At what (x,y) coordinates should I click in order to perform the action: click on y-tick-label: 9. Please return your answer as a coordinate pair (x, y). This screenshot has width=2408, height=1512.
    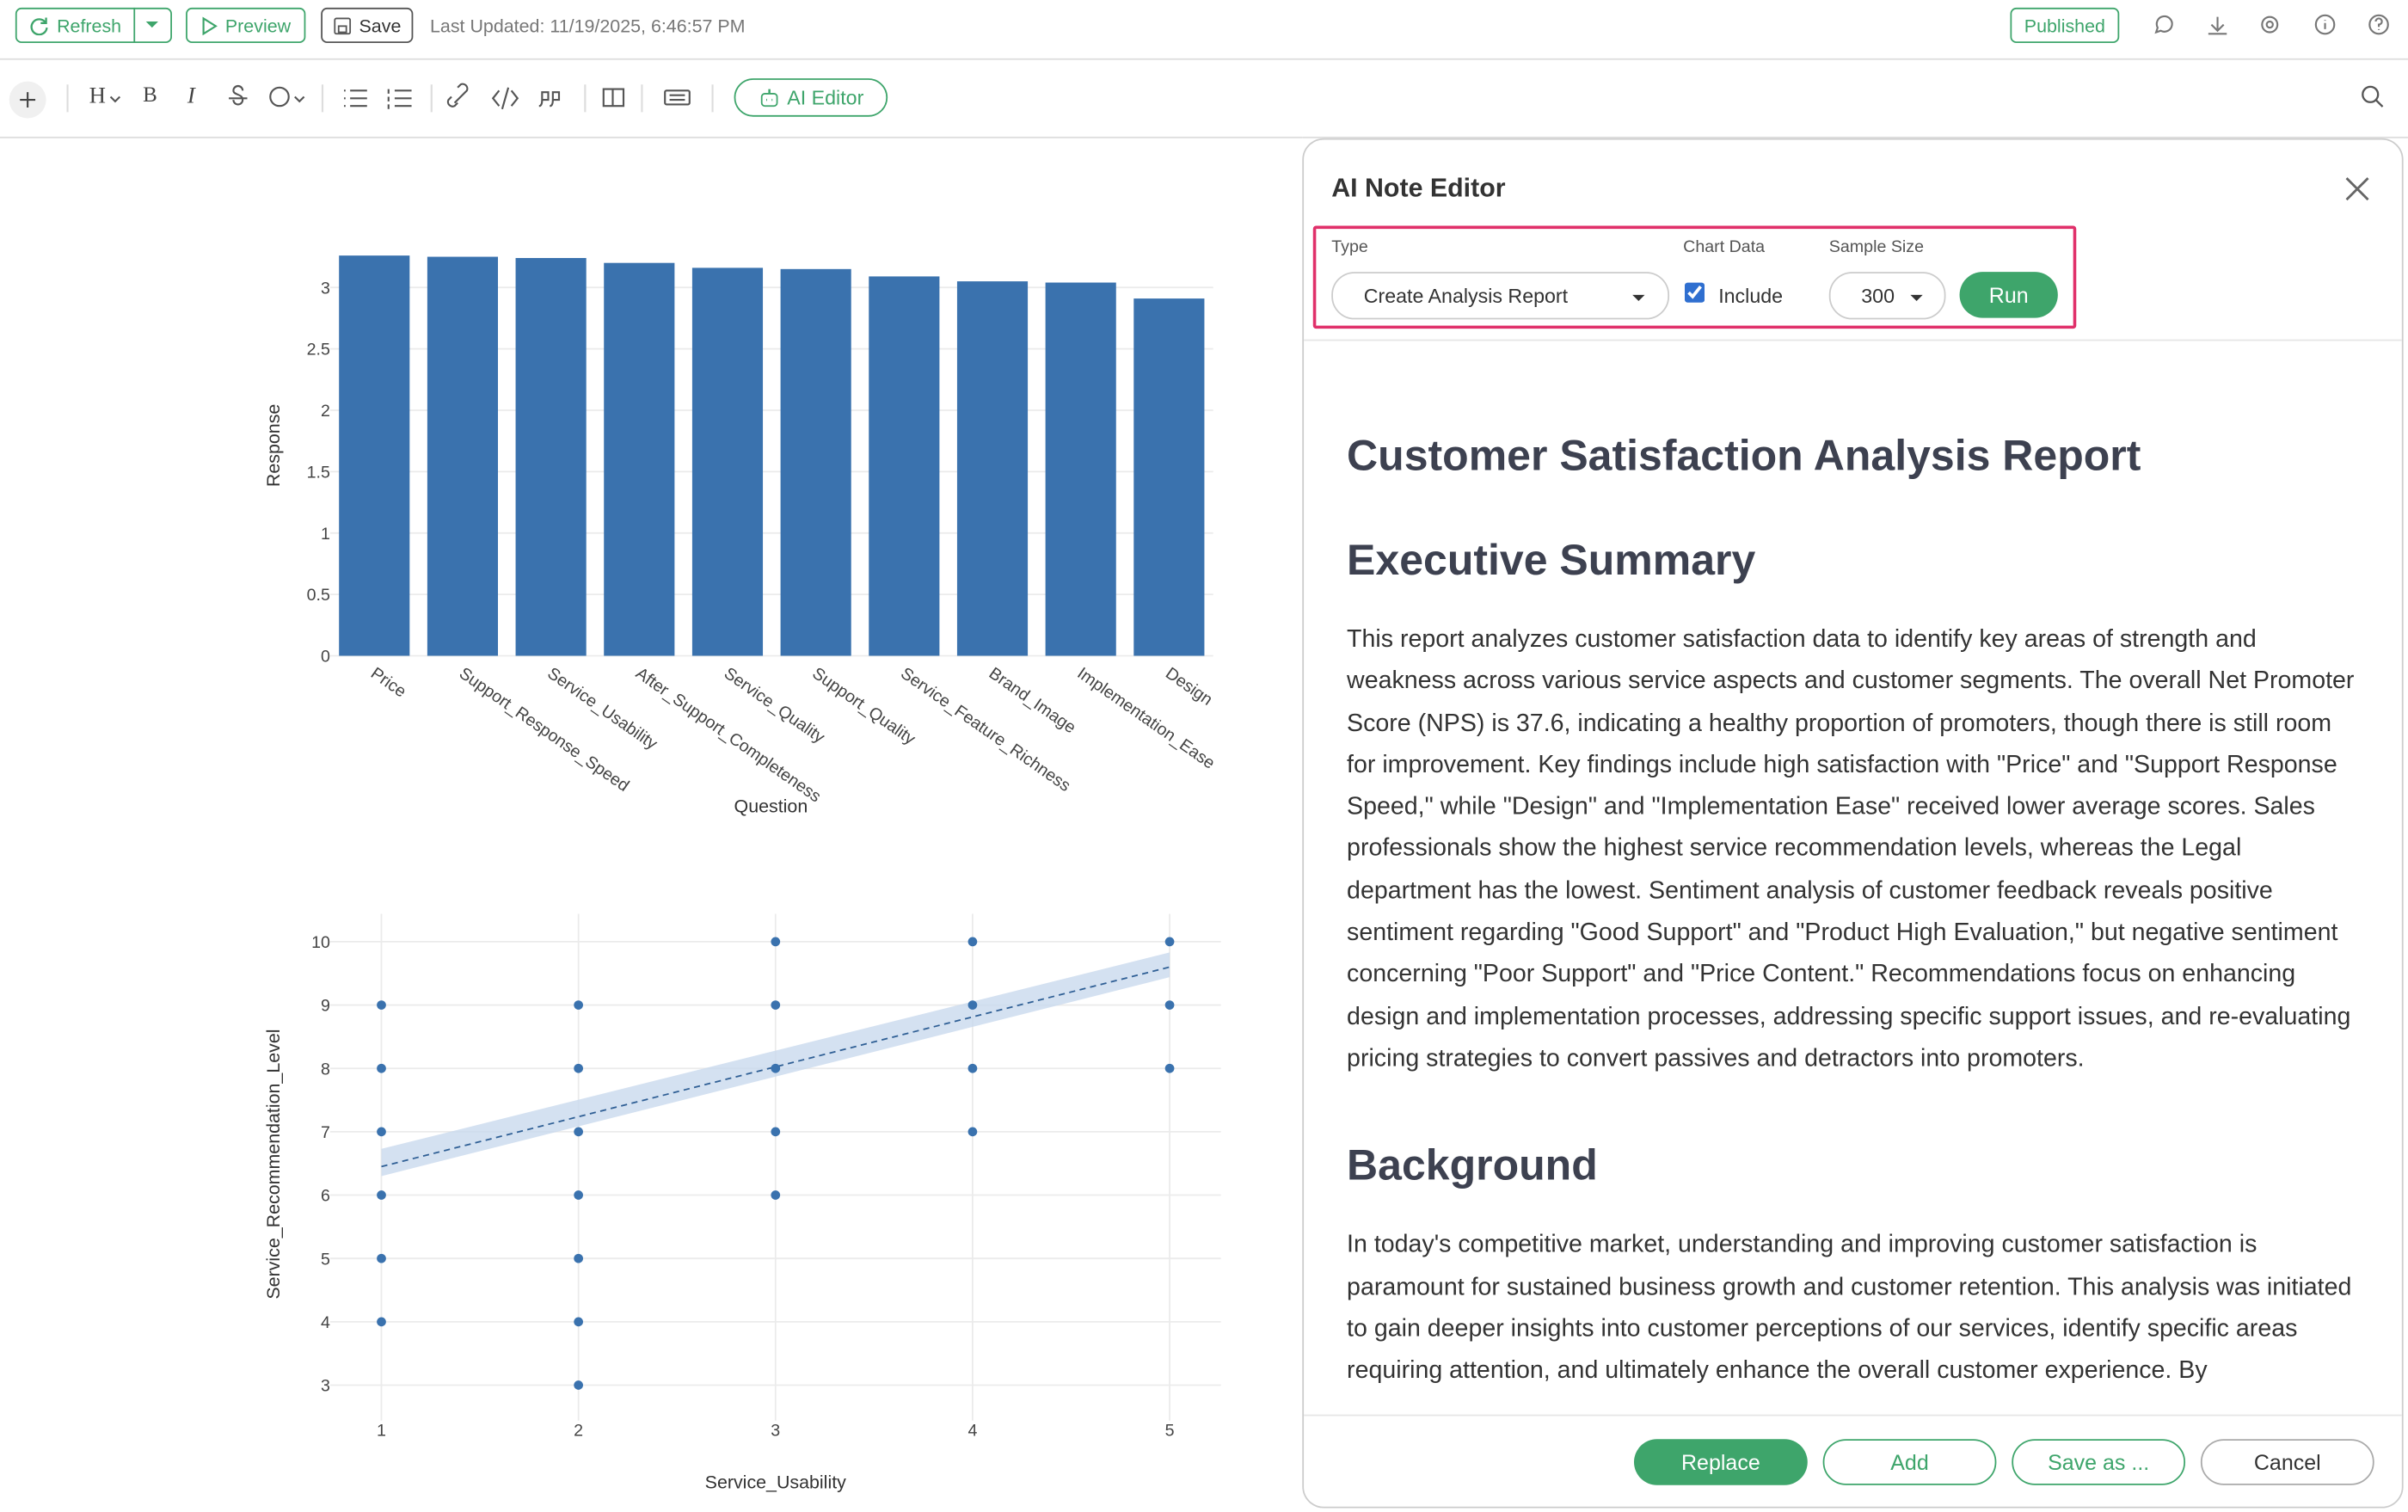
    Looking at the image, I should click on (325, 1007).